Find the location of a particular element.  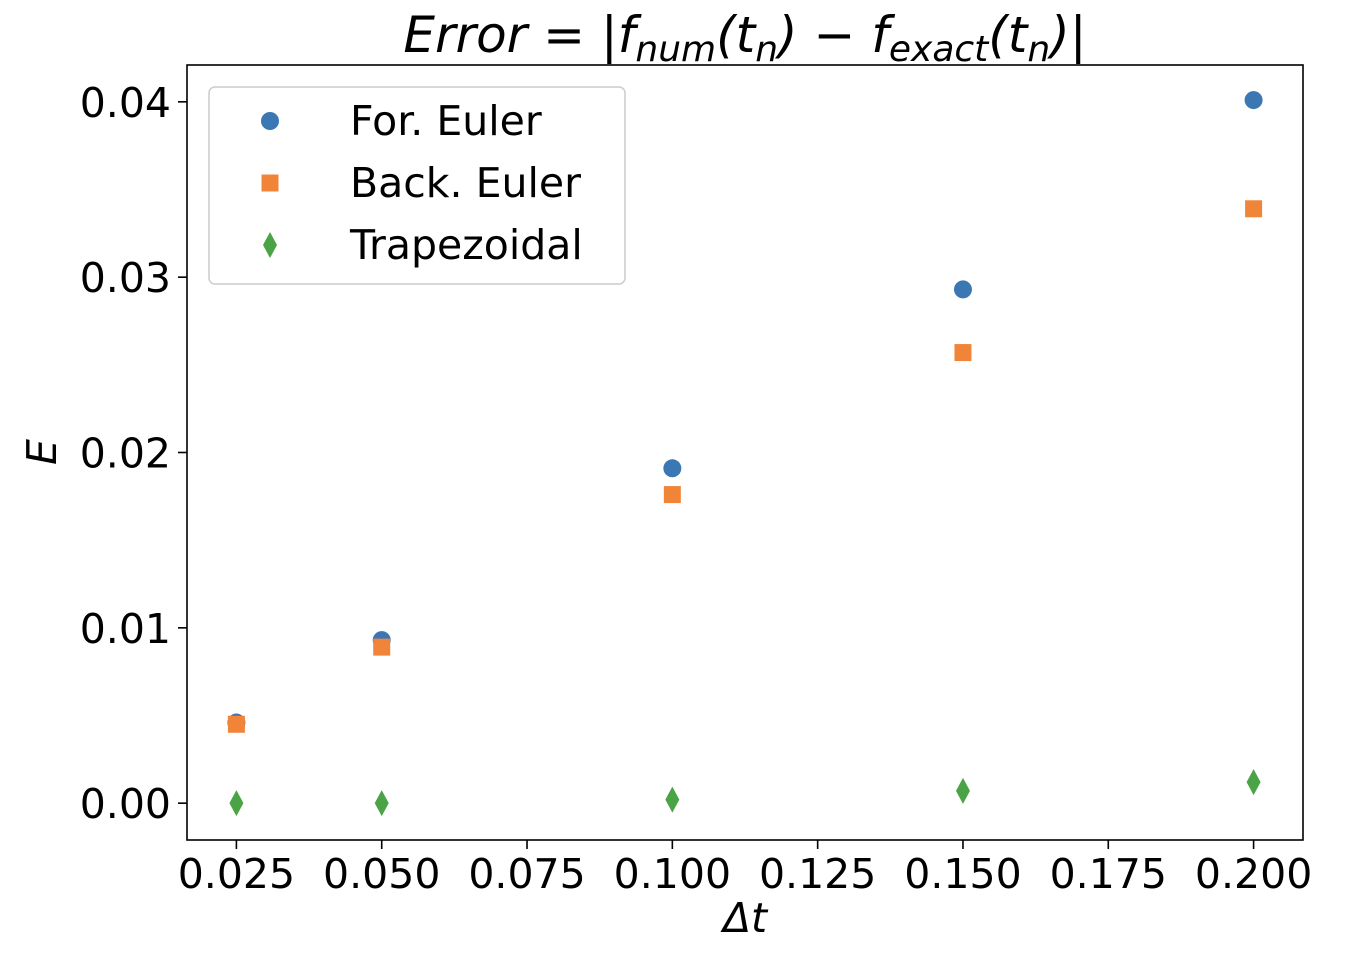

legend: For. Euler Back. Euler Trapezoidal is located at coordinates (417, 185).